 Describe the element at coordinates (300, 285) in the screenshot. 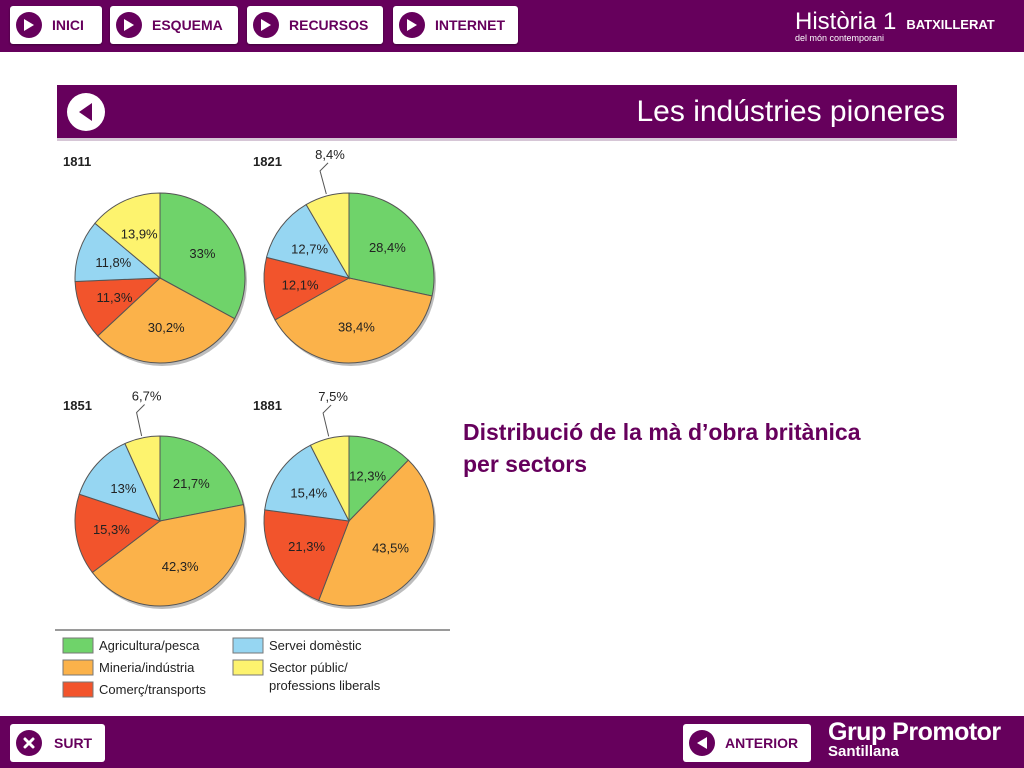

I see `pie-data-label: 12,1%` at that location.